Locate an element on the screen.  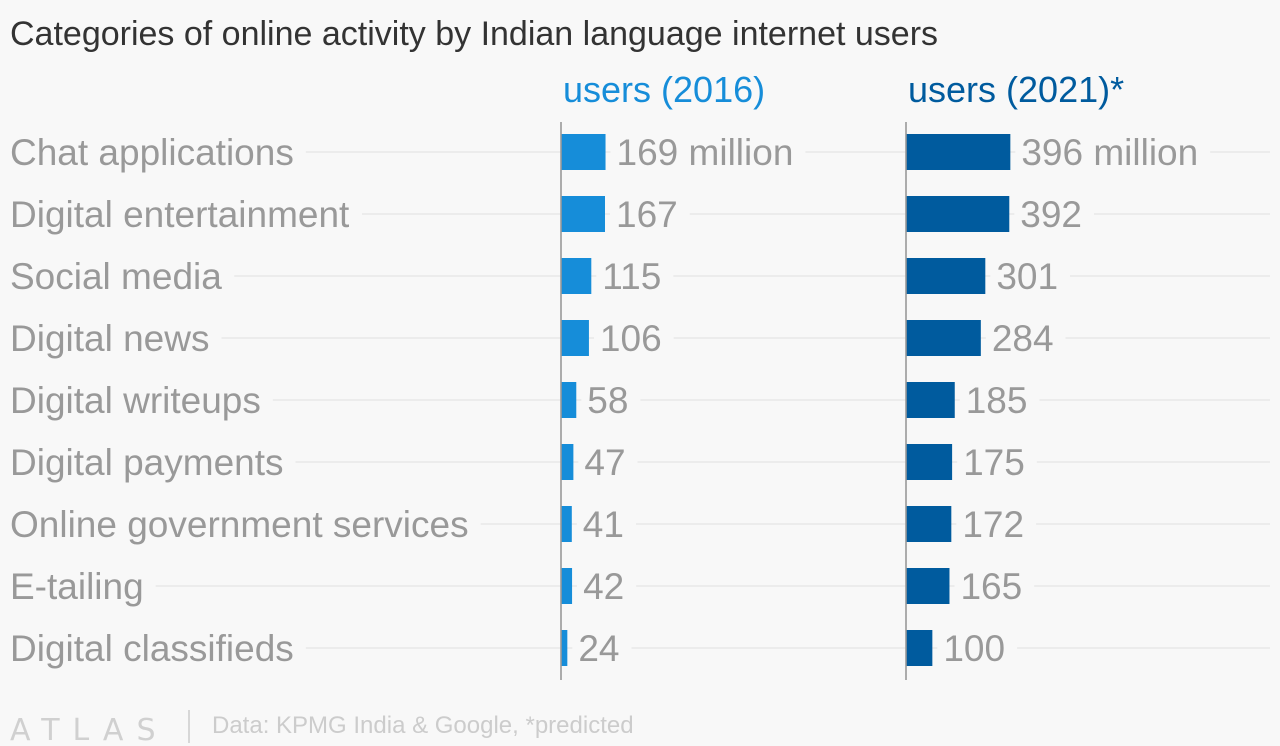
category-label: Chat applications is located at coordinates (152, 152).